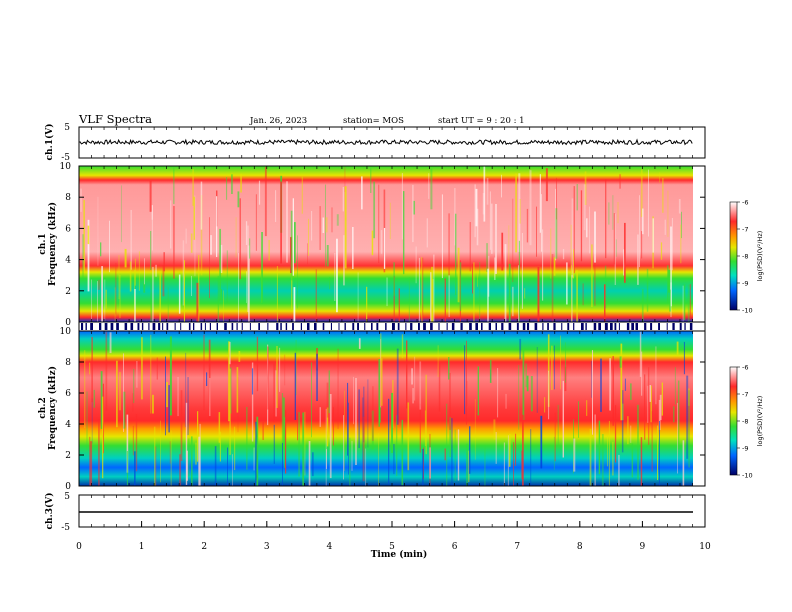 This screenshot has width=792, height=612. What do you see at coordinates (142, 547) in the screenshot?
I see `x-tick-label: 1` at bounding box center [142, 547].